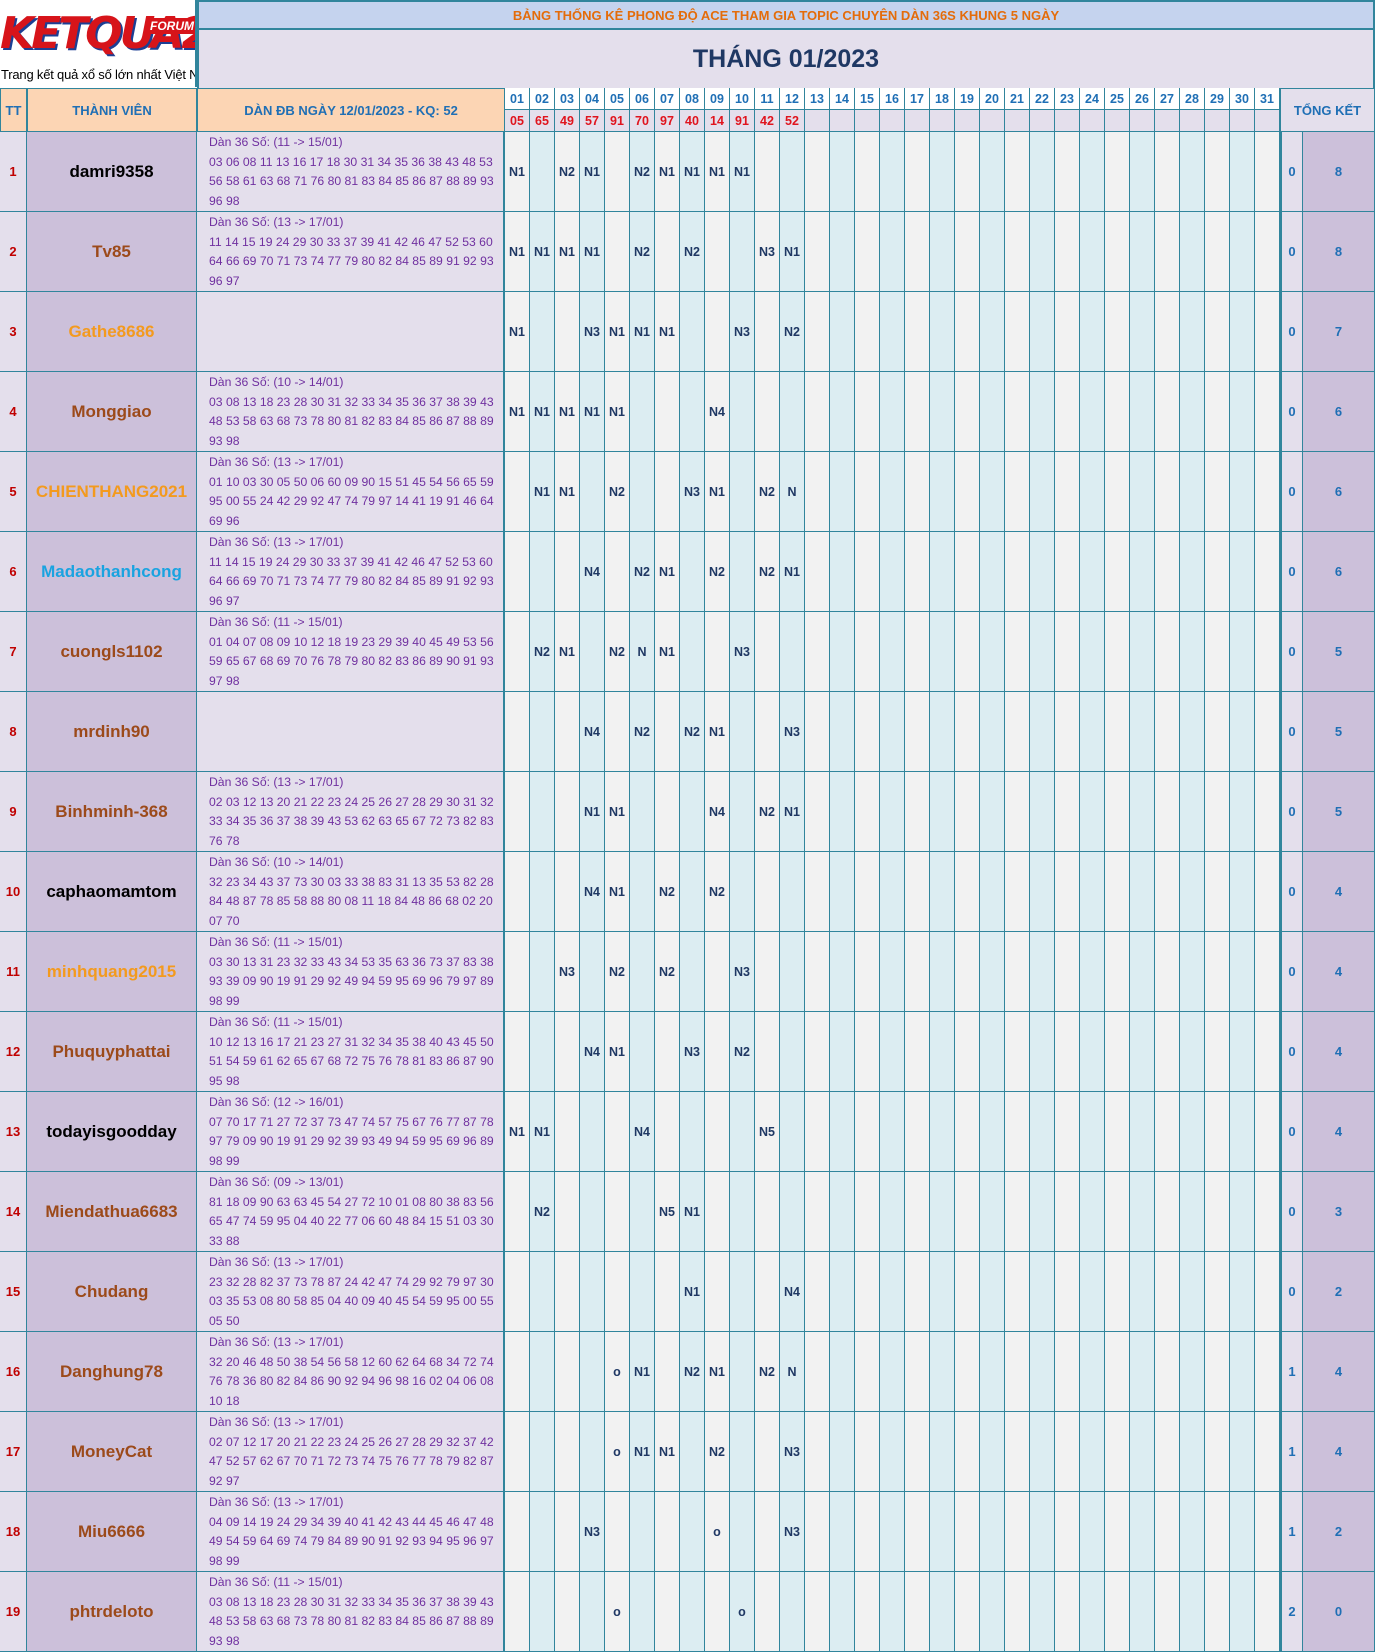 The height and width of the screenshot is (1652, 1375). What do you see at coordinates (567, 121) in the screenshot?
I see `result-cell: 49` at bounding box center [567, 121].